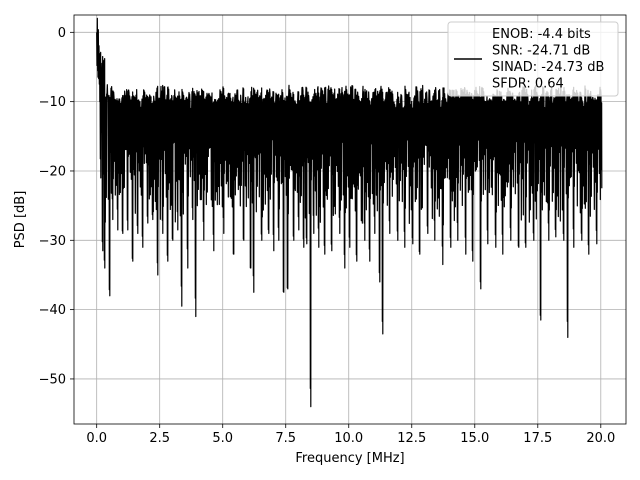  I want to click on legend-entry-enob: ENOB: -4.4 bits, so click(541, 34).